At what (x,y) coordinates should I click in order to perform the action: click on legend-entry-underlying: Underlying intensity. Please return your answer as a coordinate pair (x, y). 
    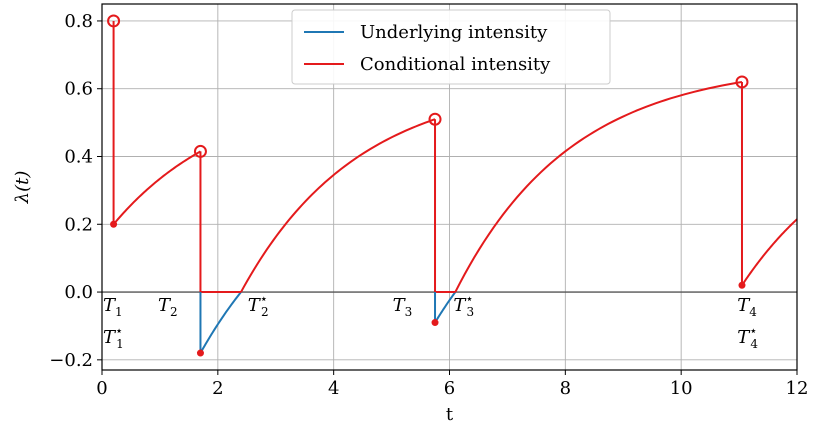
    Looking at the image, I should click on (454, 32).